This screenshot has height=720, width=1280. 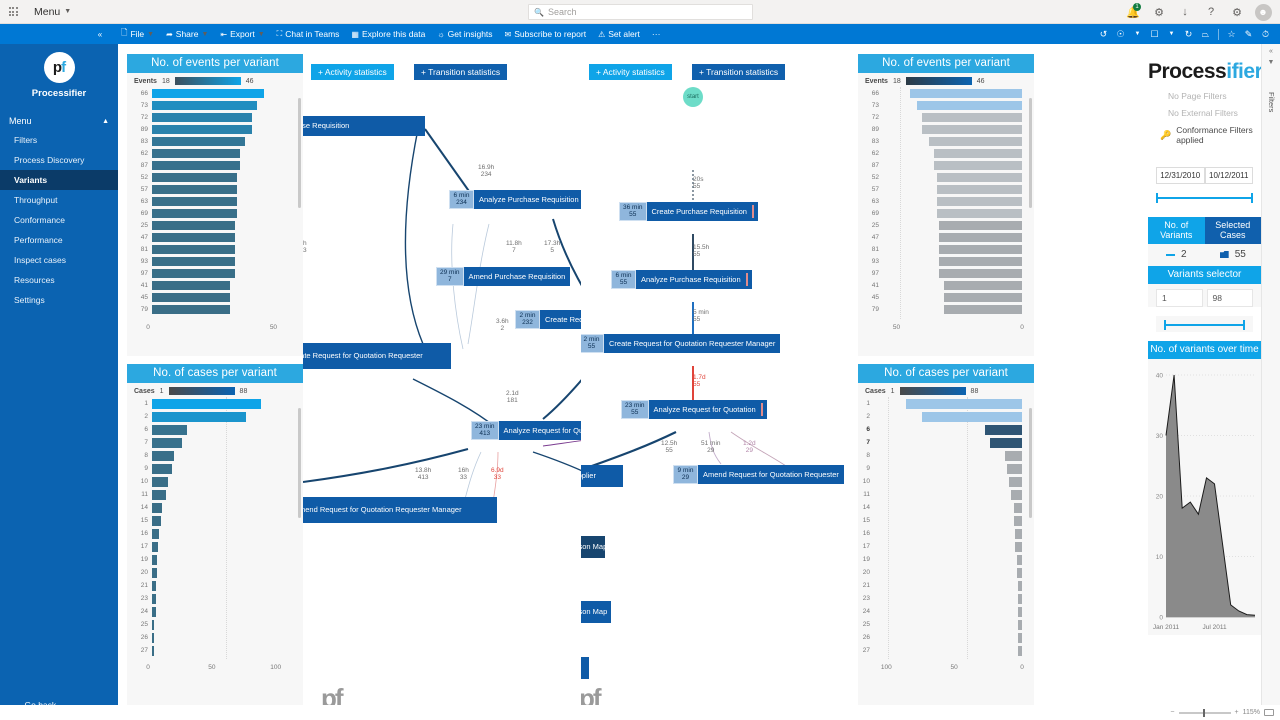 I want to click on bar-row: 23, so click(x=942, y=598).